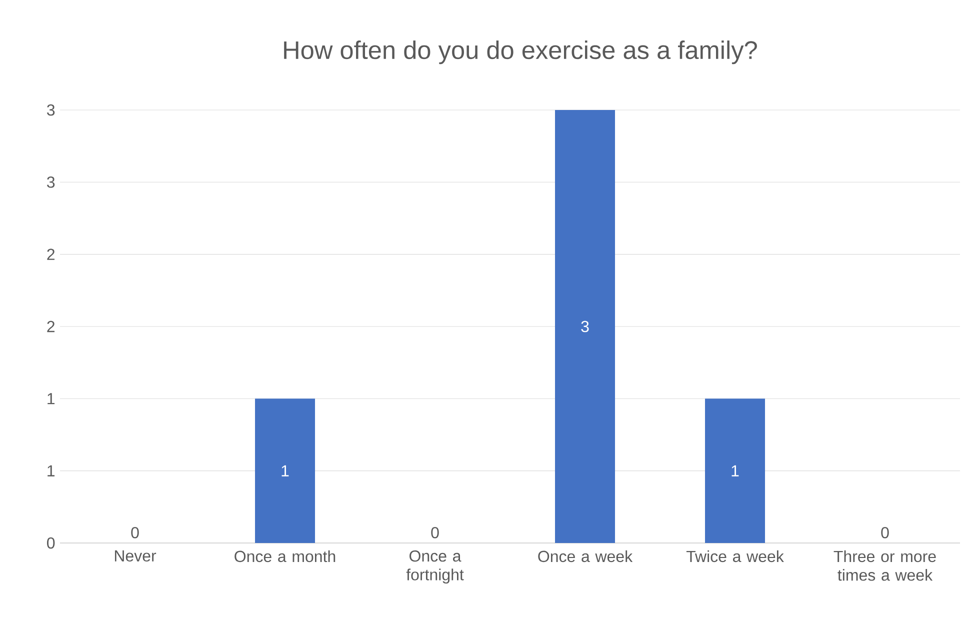 This screenshot has width=977, height=623. I want to click on chart-title: How often do you do exercise as a family?, so click(520, 52).